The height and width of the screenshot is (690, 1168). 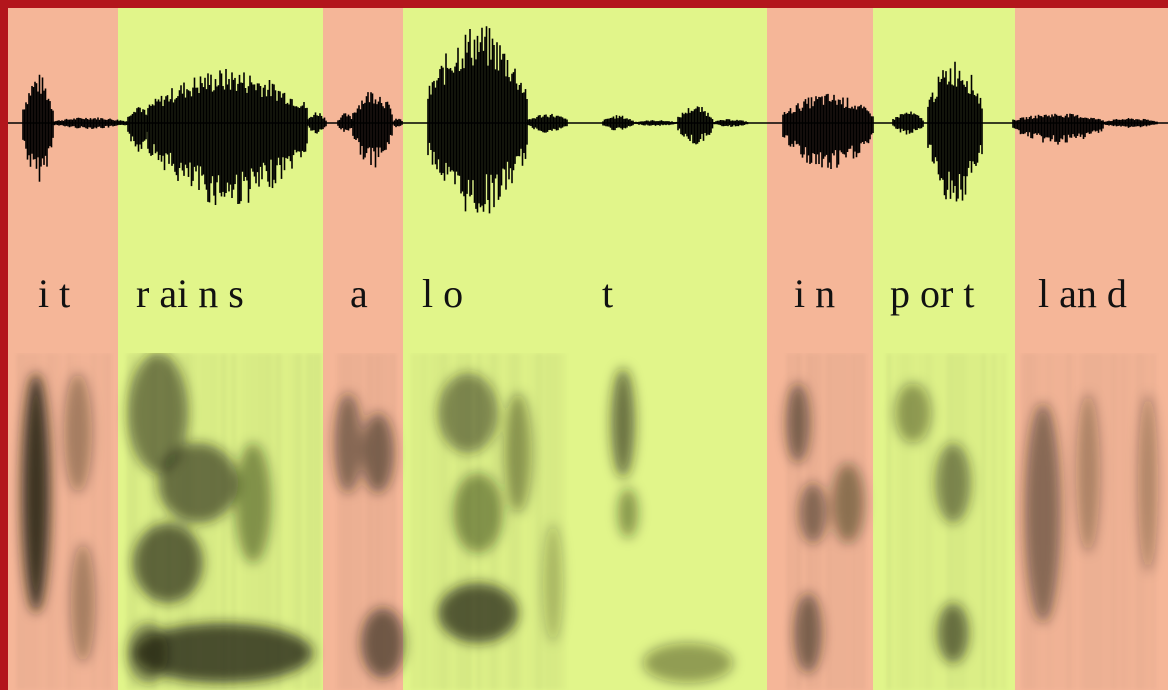 I want to click on label-t: t, so click(x=608, y=293).